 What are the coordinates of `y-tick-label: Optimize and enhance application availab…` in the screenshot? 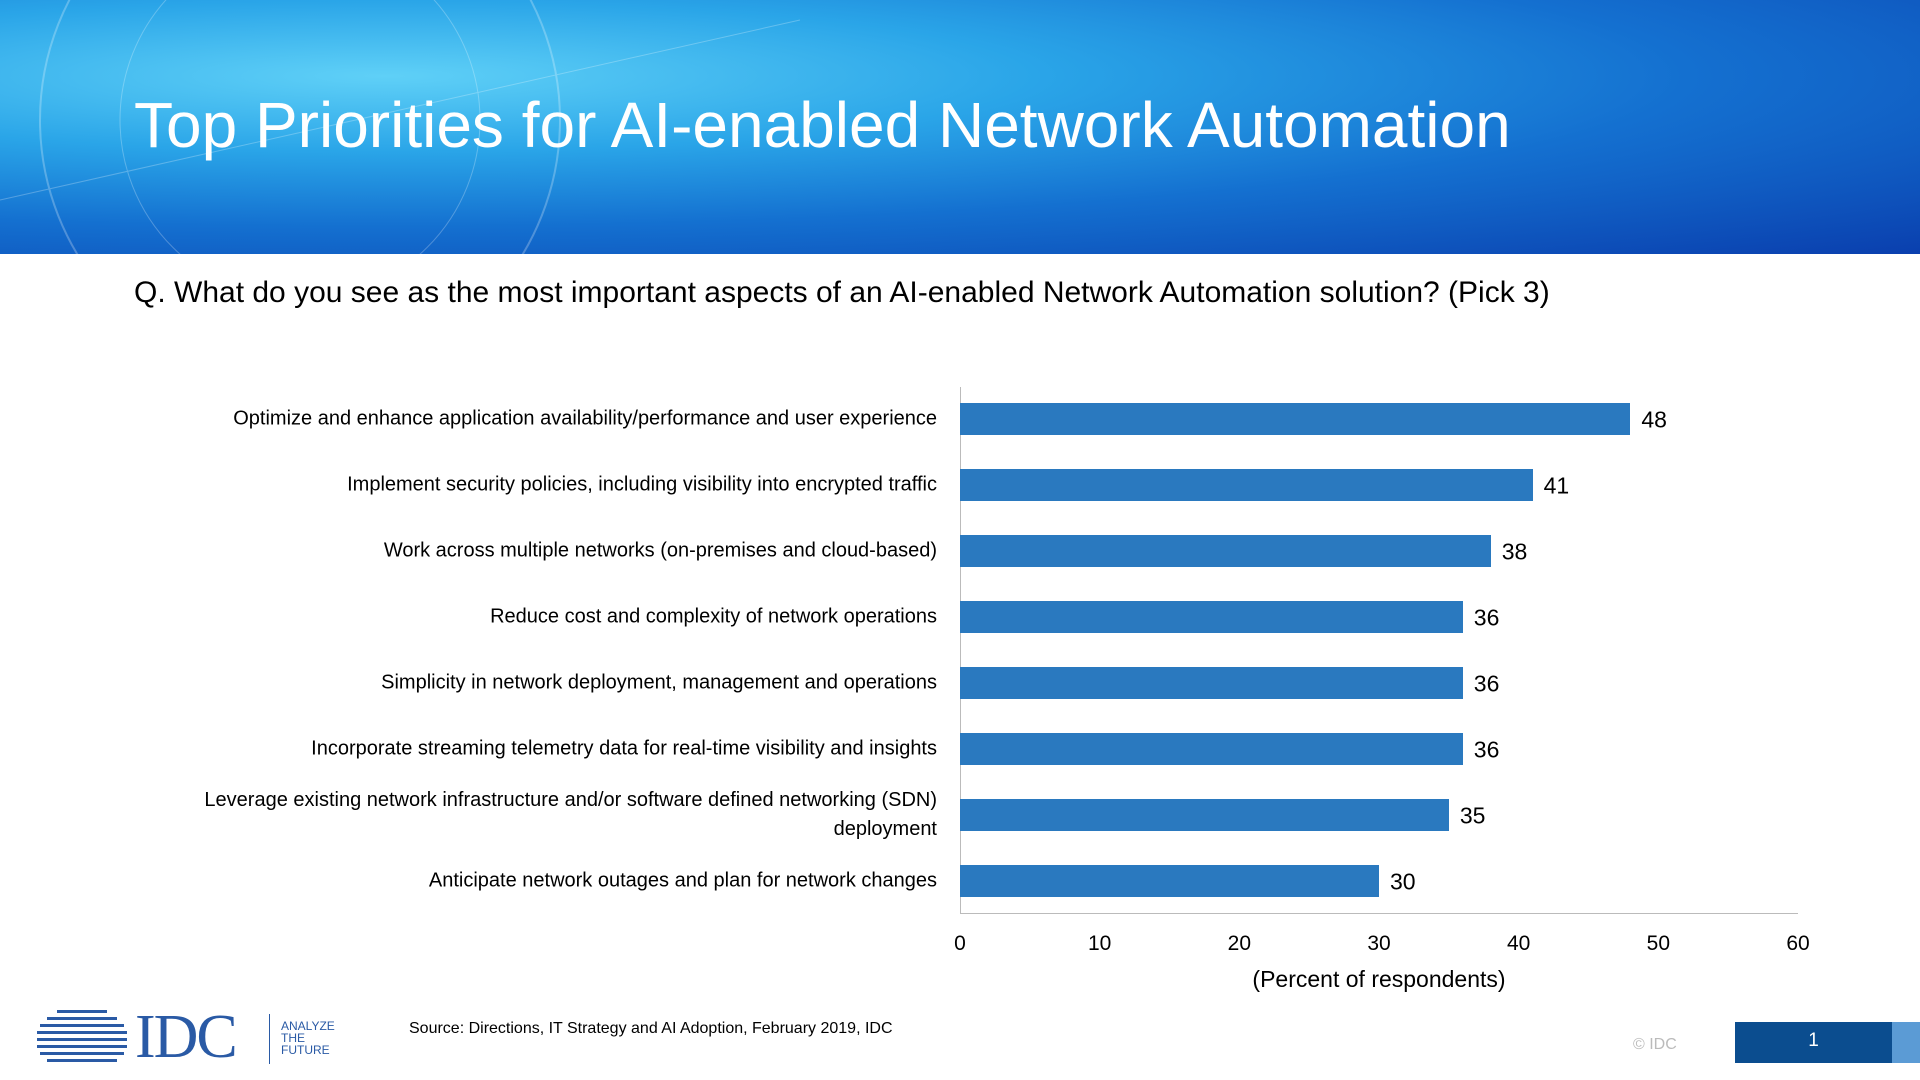 It's located at (585, 418).